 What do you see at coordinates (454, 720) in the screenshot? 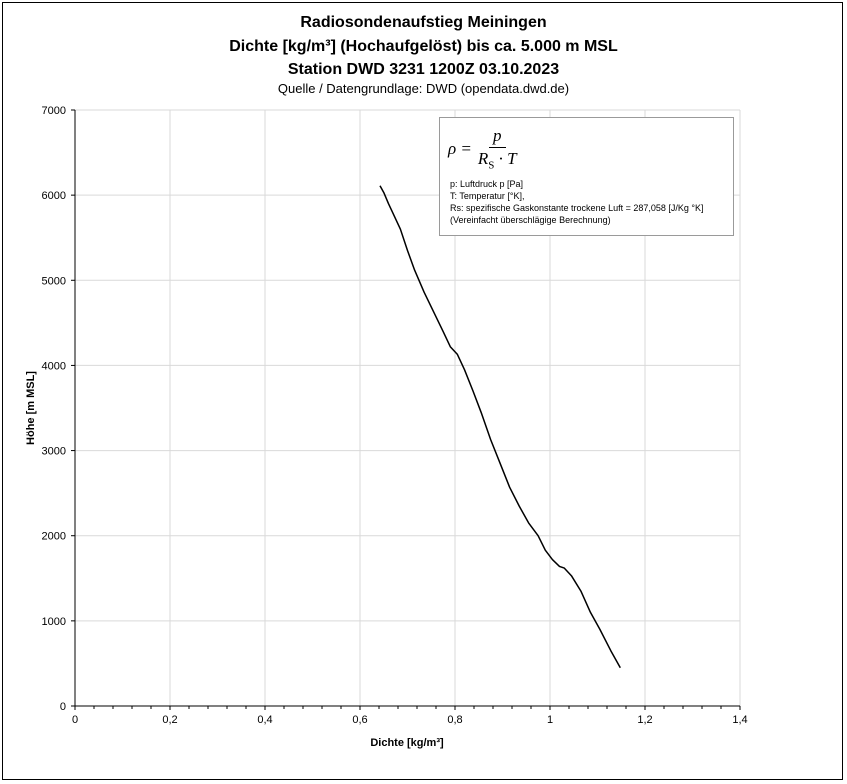
I see `x-tick-label: 0,8` at bounding box center [454, 720].